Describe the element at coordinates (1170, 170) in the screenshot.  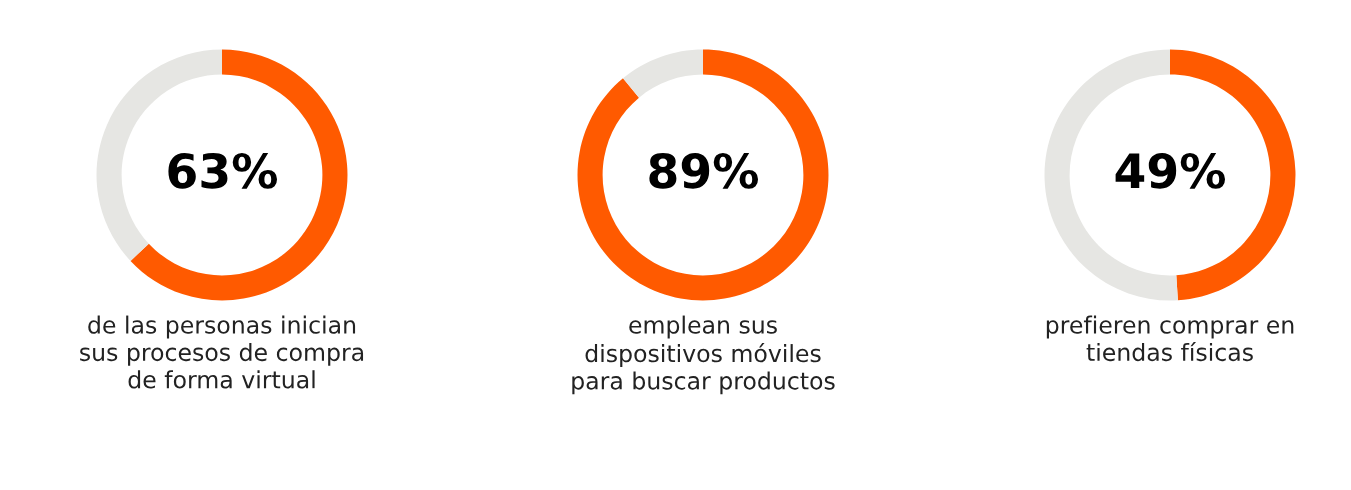
I see `data-label: 49%` at that location.